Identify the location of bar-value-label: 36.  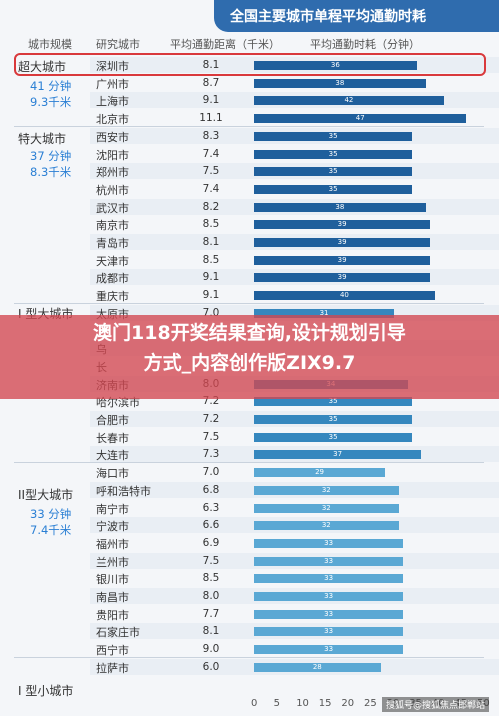
(335, 65).